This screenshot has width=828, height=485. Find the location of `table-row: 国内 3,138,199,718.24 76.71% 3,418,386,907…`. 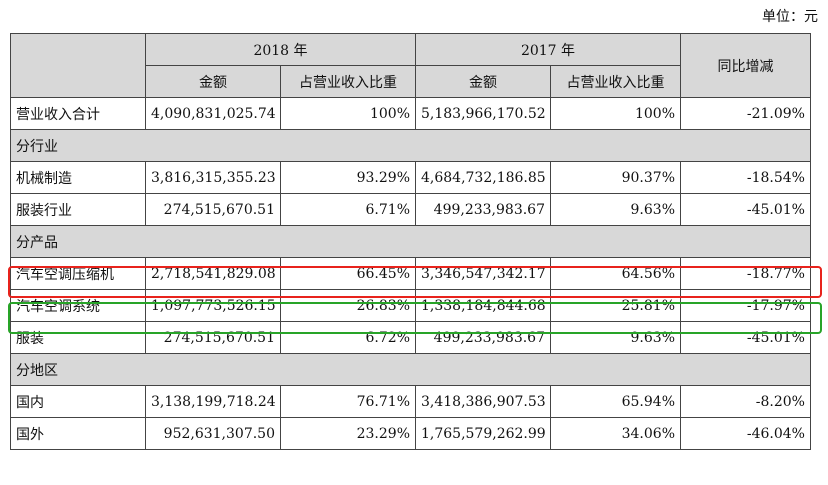

table-row: 国内 3,138,199,718.24 76.71% 3,418,386,907… is located at coordinates (410, 401).